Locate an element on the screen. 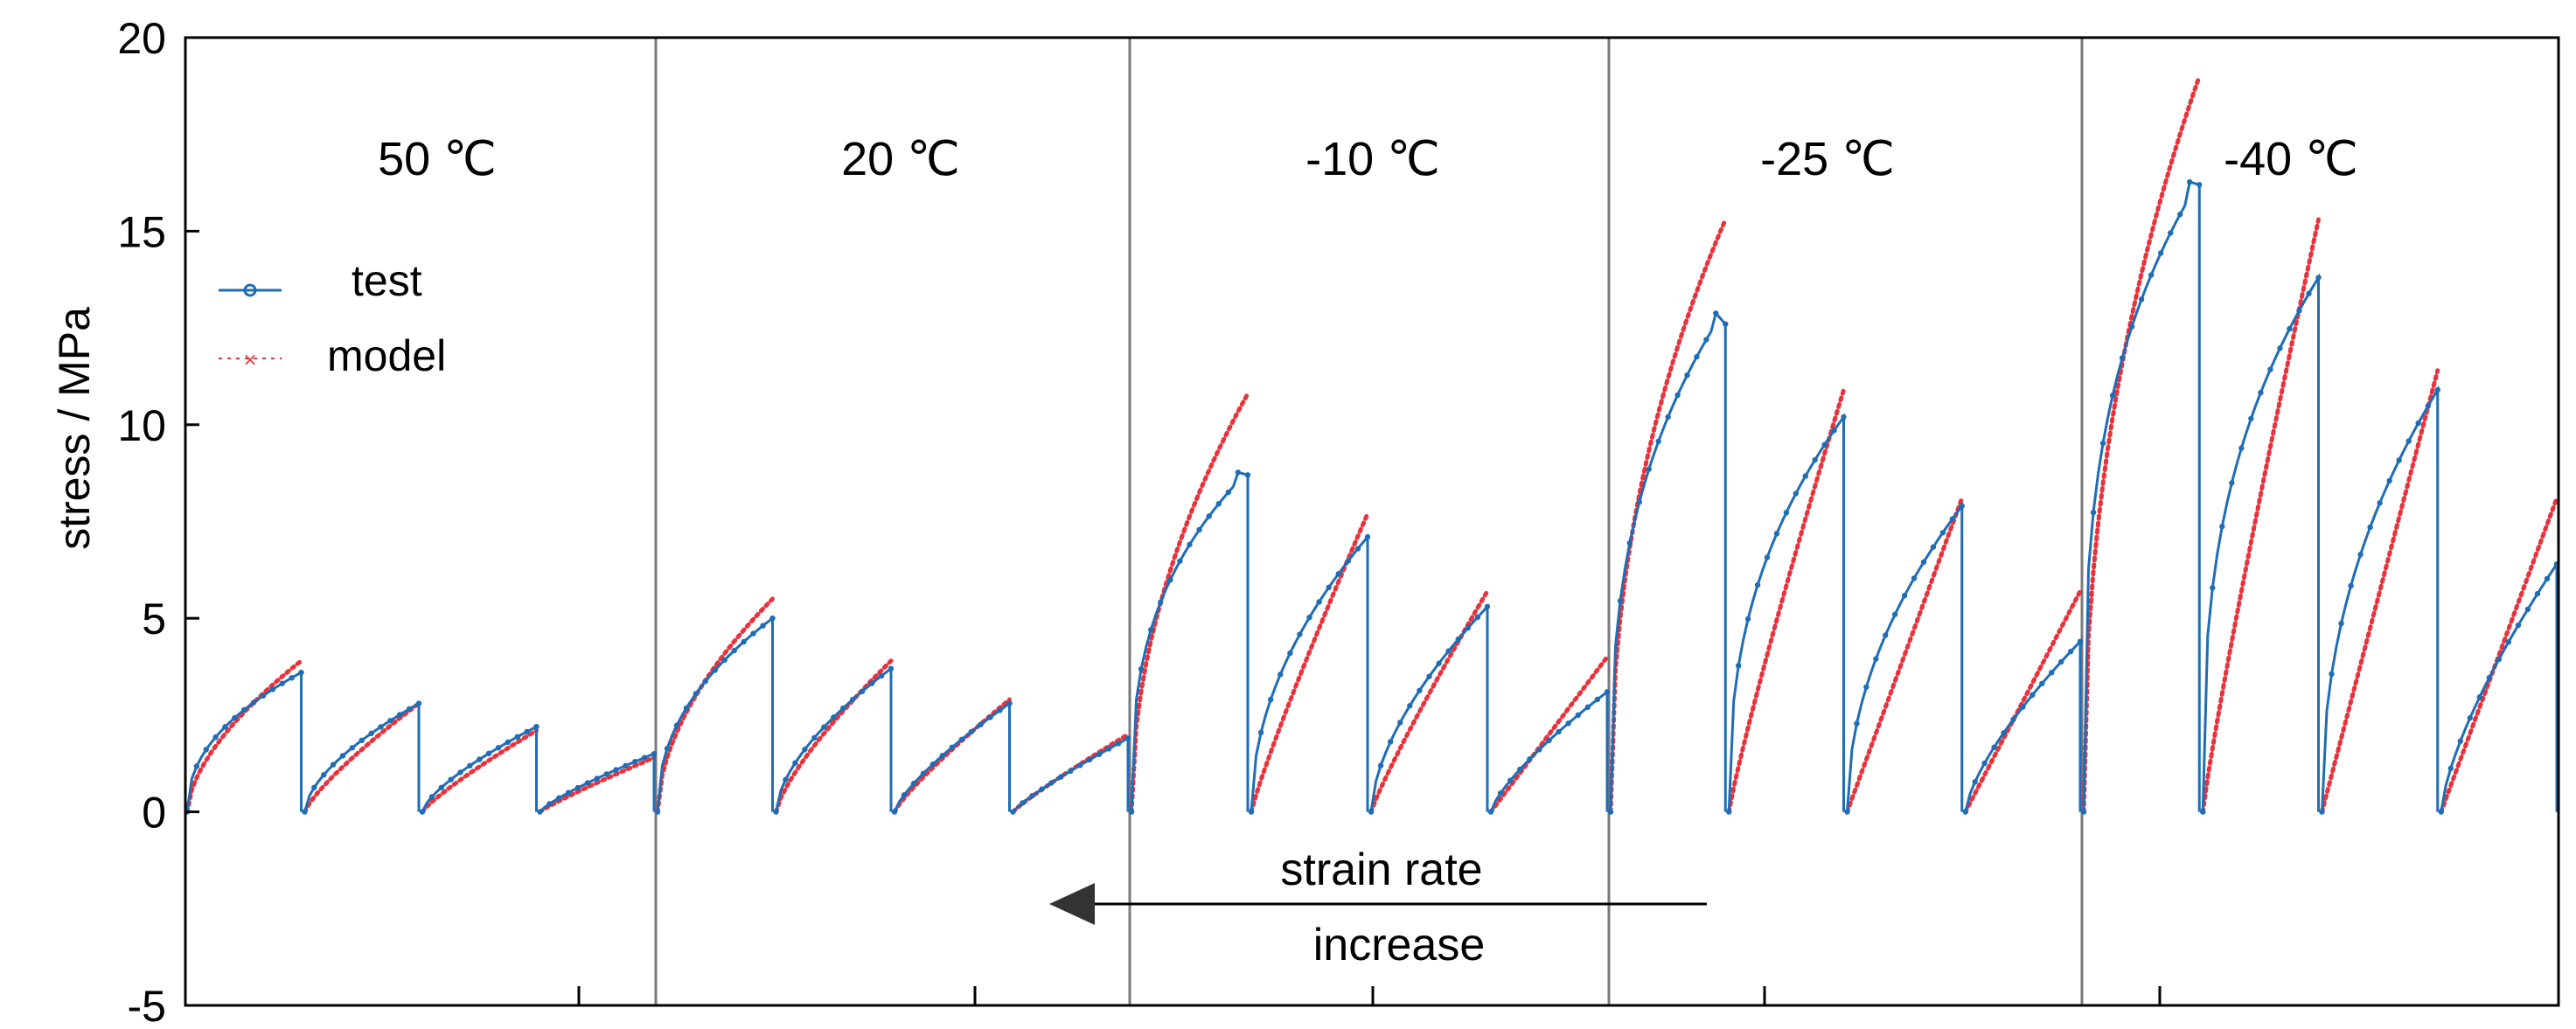 Image resolution: width=2576 pixels, height=1029 pixels. panel-title: 50 ℃ is located at coordinates (437, 159).